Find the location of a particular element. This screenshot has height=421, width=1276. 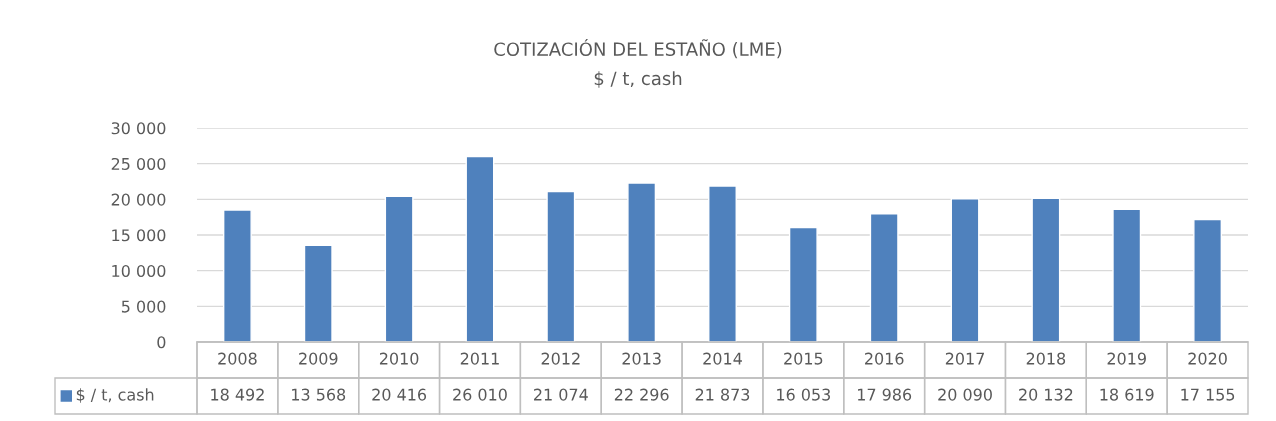

x-tick-label: 2012 is located at coordinates (560, 358).